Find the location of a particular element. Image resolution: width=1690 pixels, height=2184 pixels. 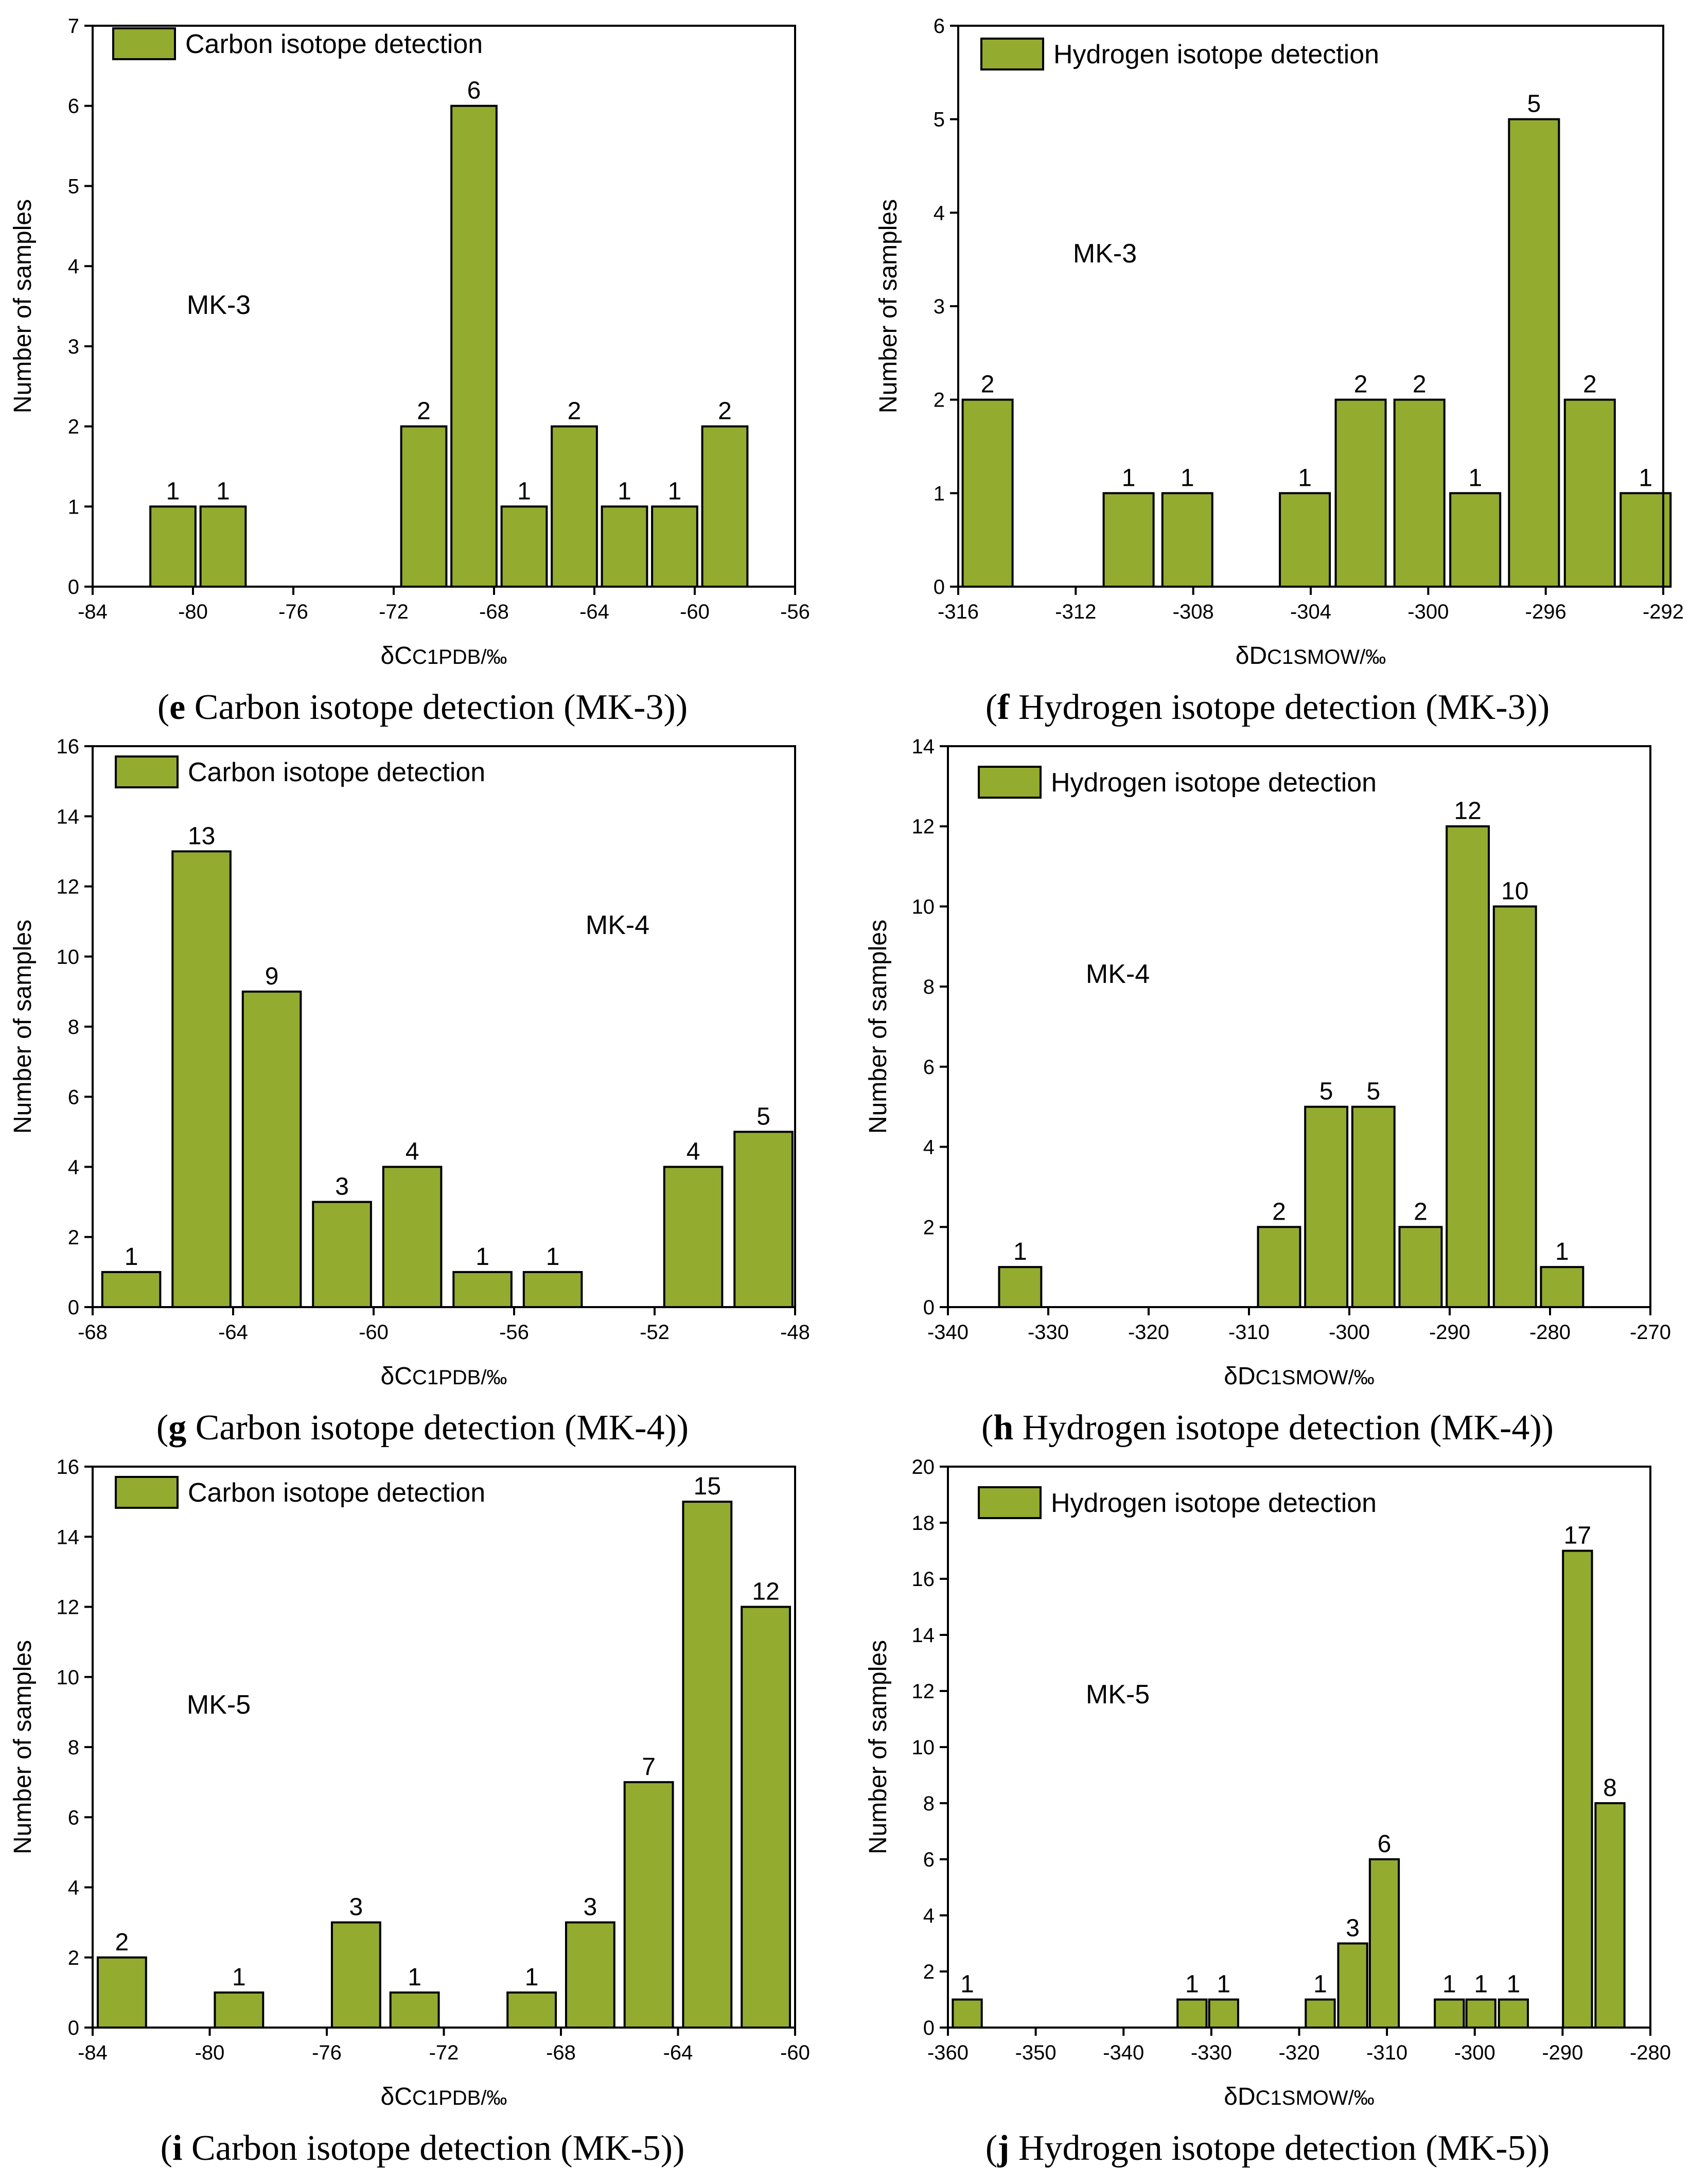

y-tick-label-g-1: 2 is located at coordinates (73, 1237).